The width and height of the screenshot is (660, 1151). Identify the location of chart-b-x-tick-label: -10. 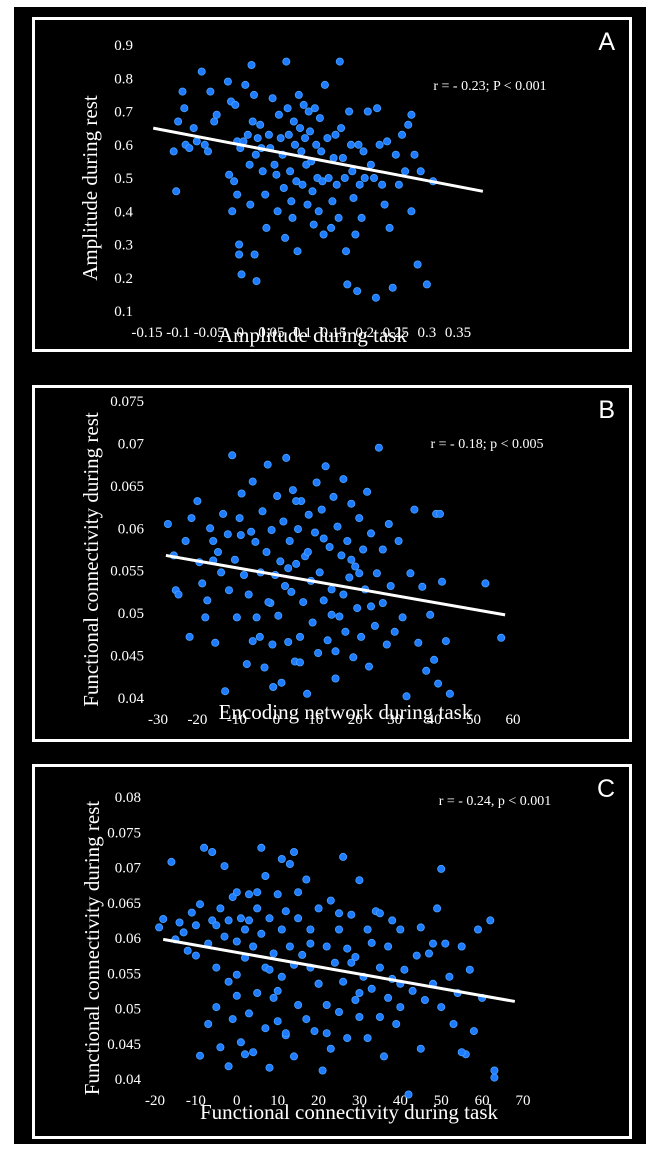
(237, 720).